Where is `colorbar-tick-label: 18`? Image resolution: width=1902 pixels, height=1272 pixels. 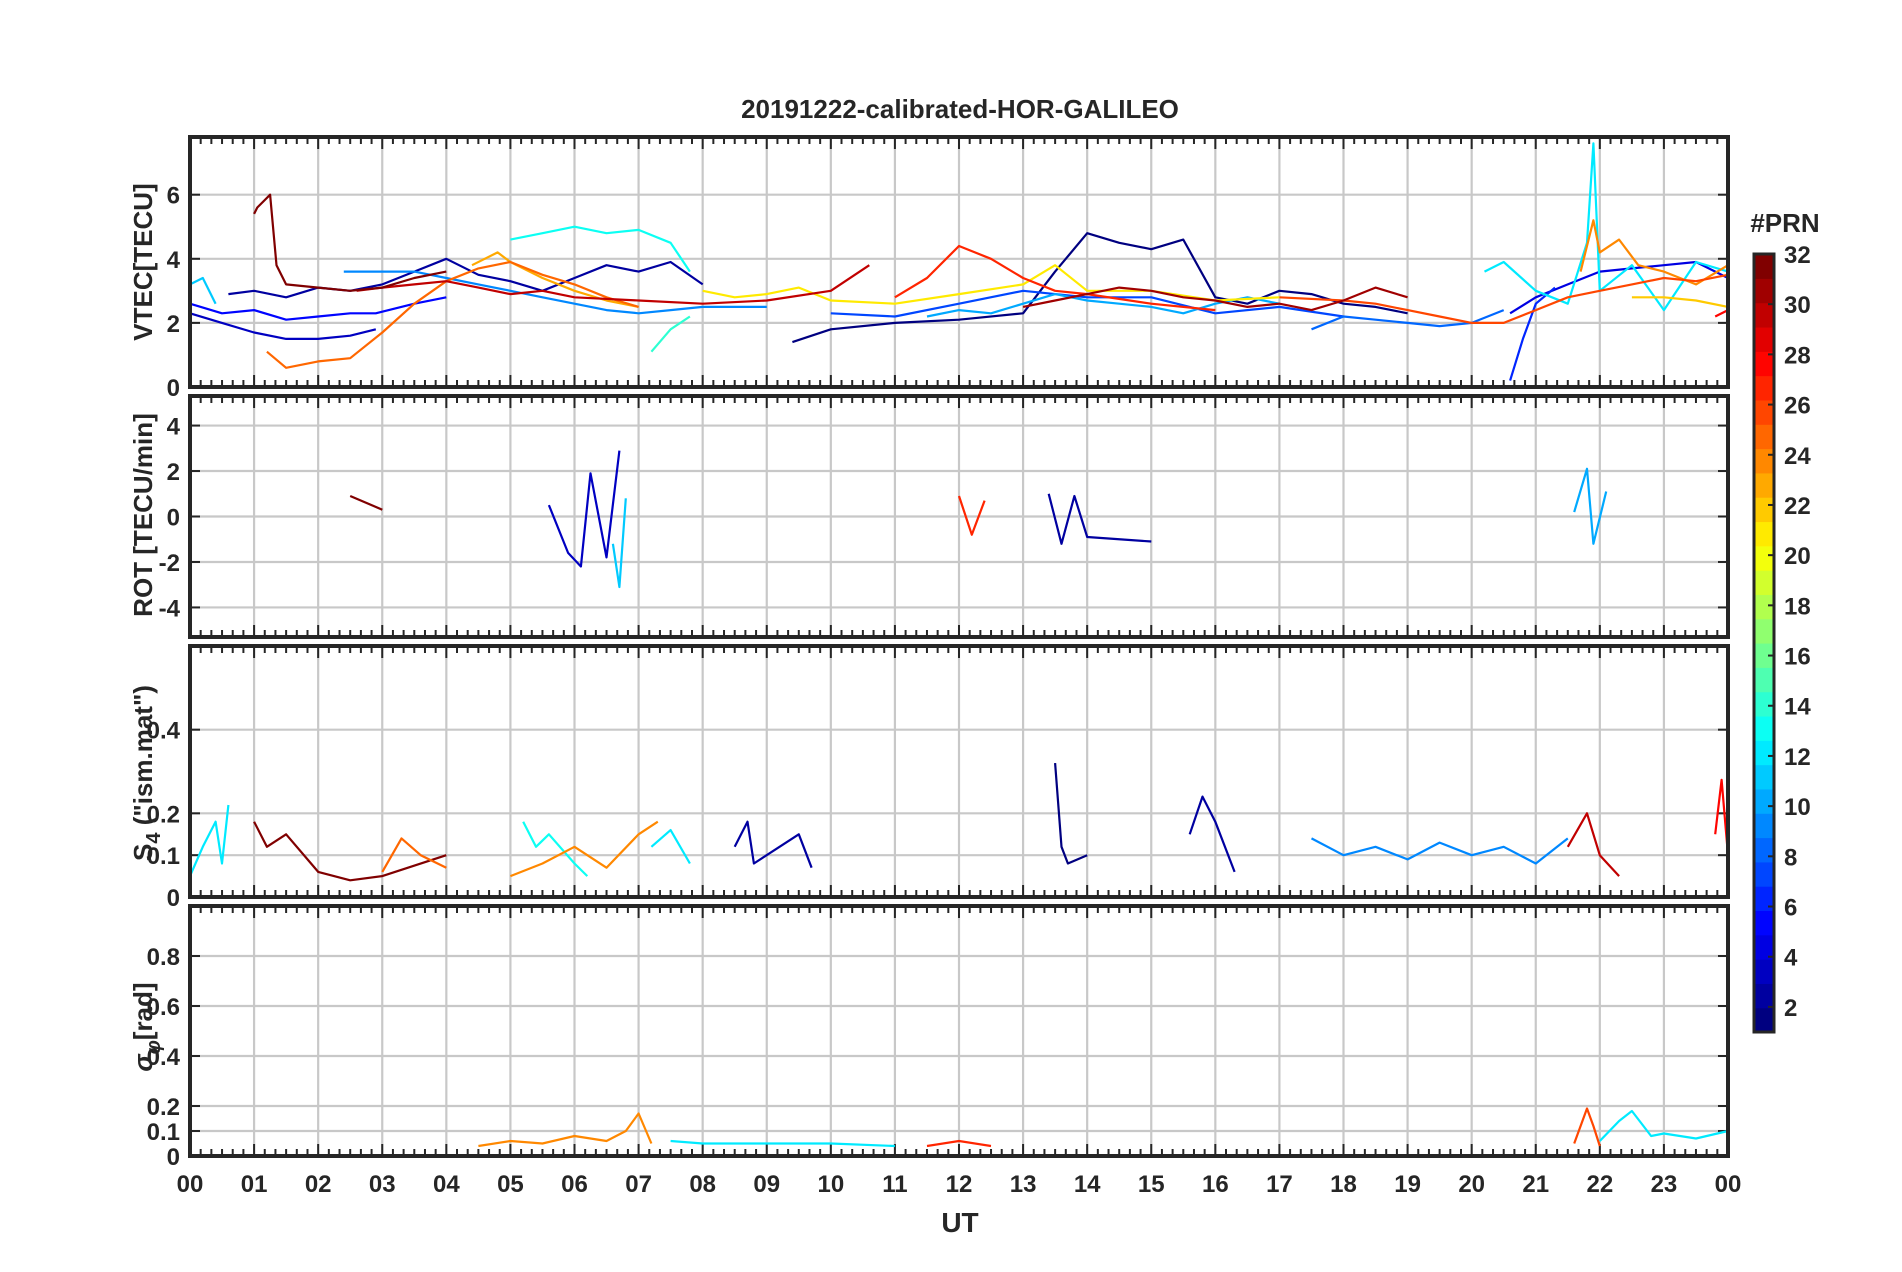
colorbar-tick-label: 18 is located at coordinates (1797, 606).